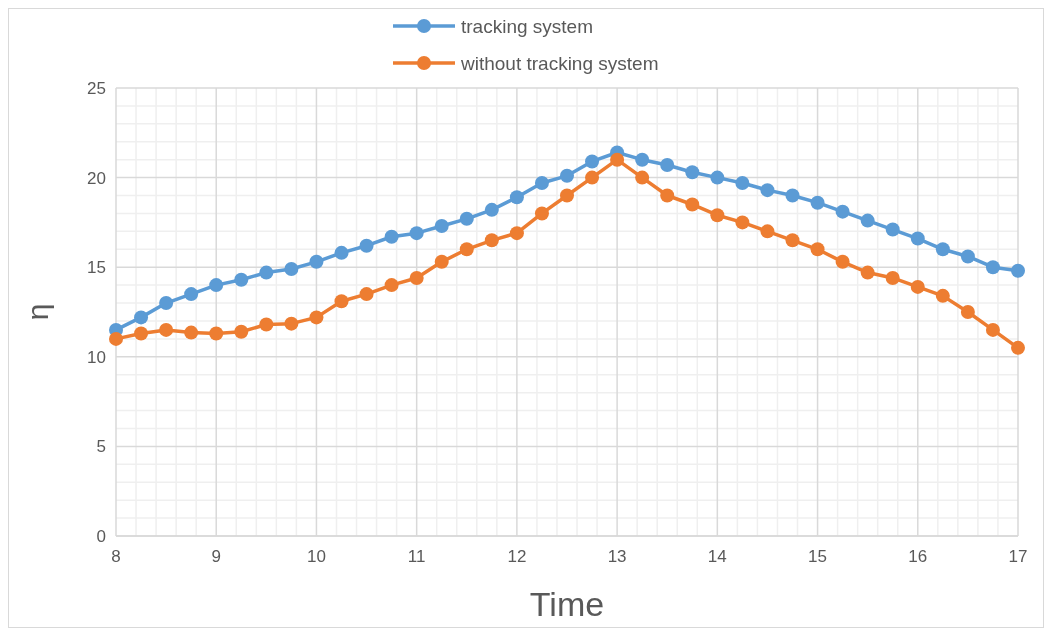 The image size is (1054, 639). I want to click on y-axis-title: η, so click(37, 312).